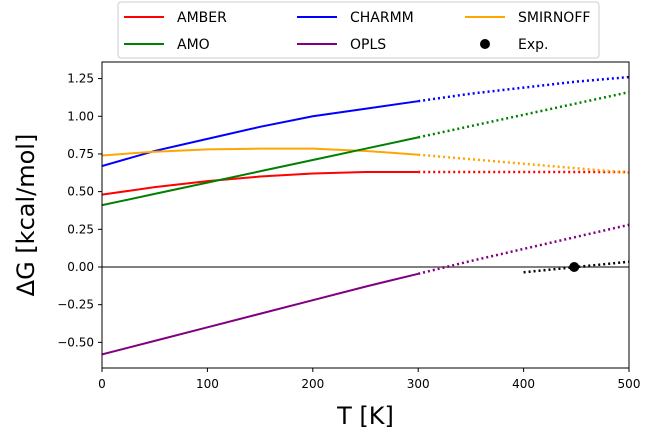  Describe the element at coordinates (368, 45) in the screenshot. I see `legend-label-opls: OPLS` at that location.